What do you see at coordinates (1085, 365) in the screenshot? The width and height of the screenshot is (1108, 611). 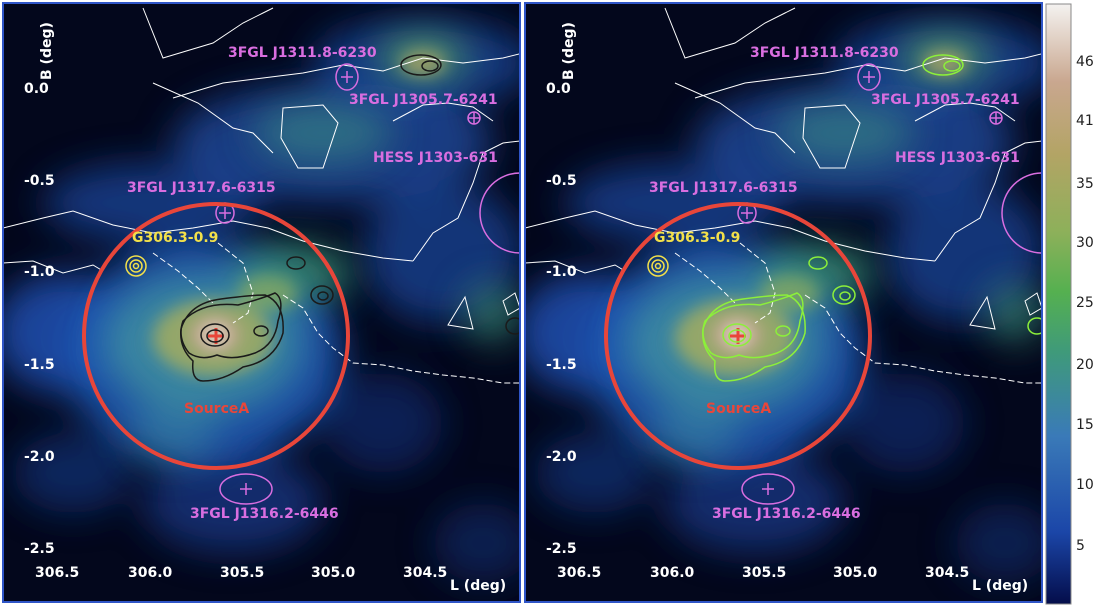 I see `colorbar-tick: 20` at bounding box center [1085, 365].